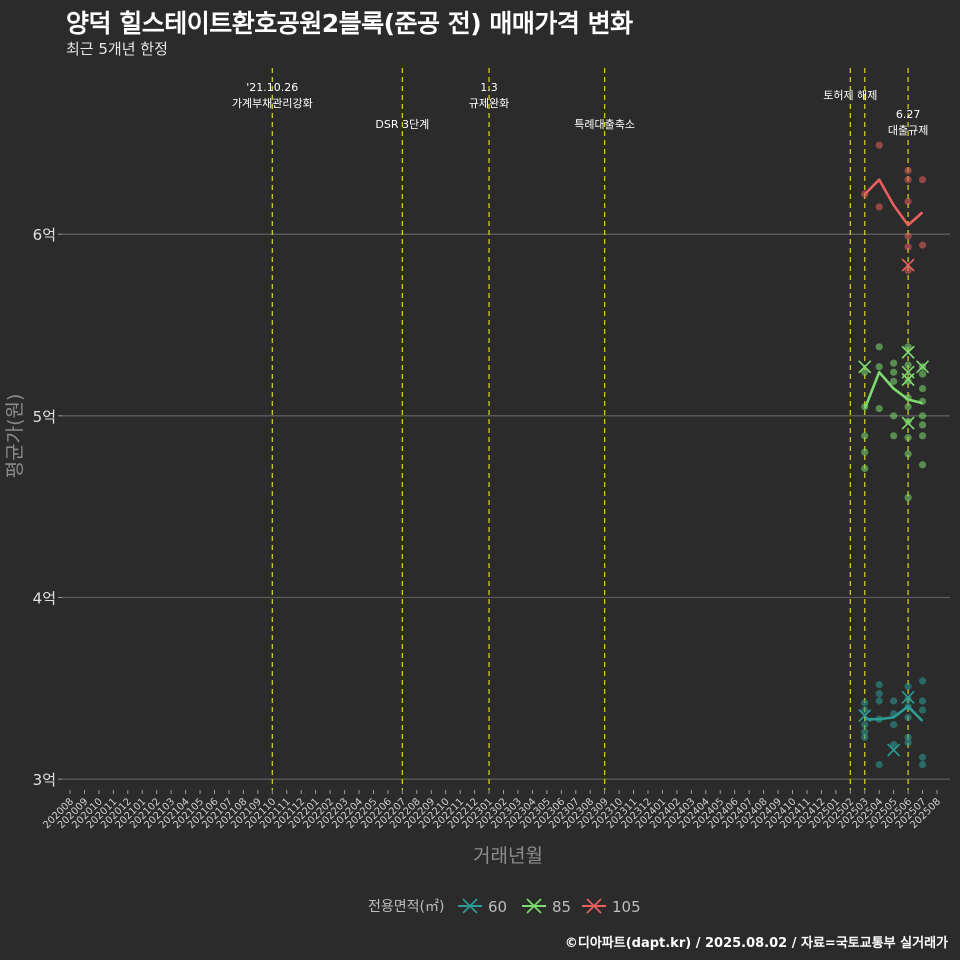 The height and width of the screenshot is (960, 960). I want to click on chart-title: 양덕 힐스테이트환호공원2블록(준공 전) 매매가격 변화, so click(349, 23).